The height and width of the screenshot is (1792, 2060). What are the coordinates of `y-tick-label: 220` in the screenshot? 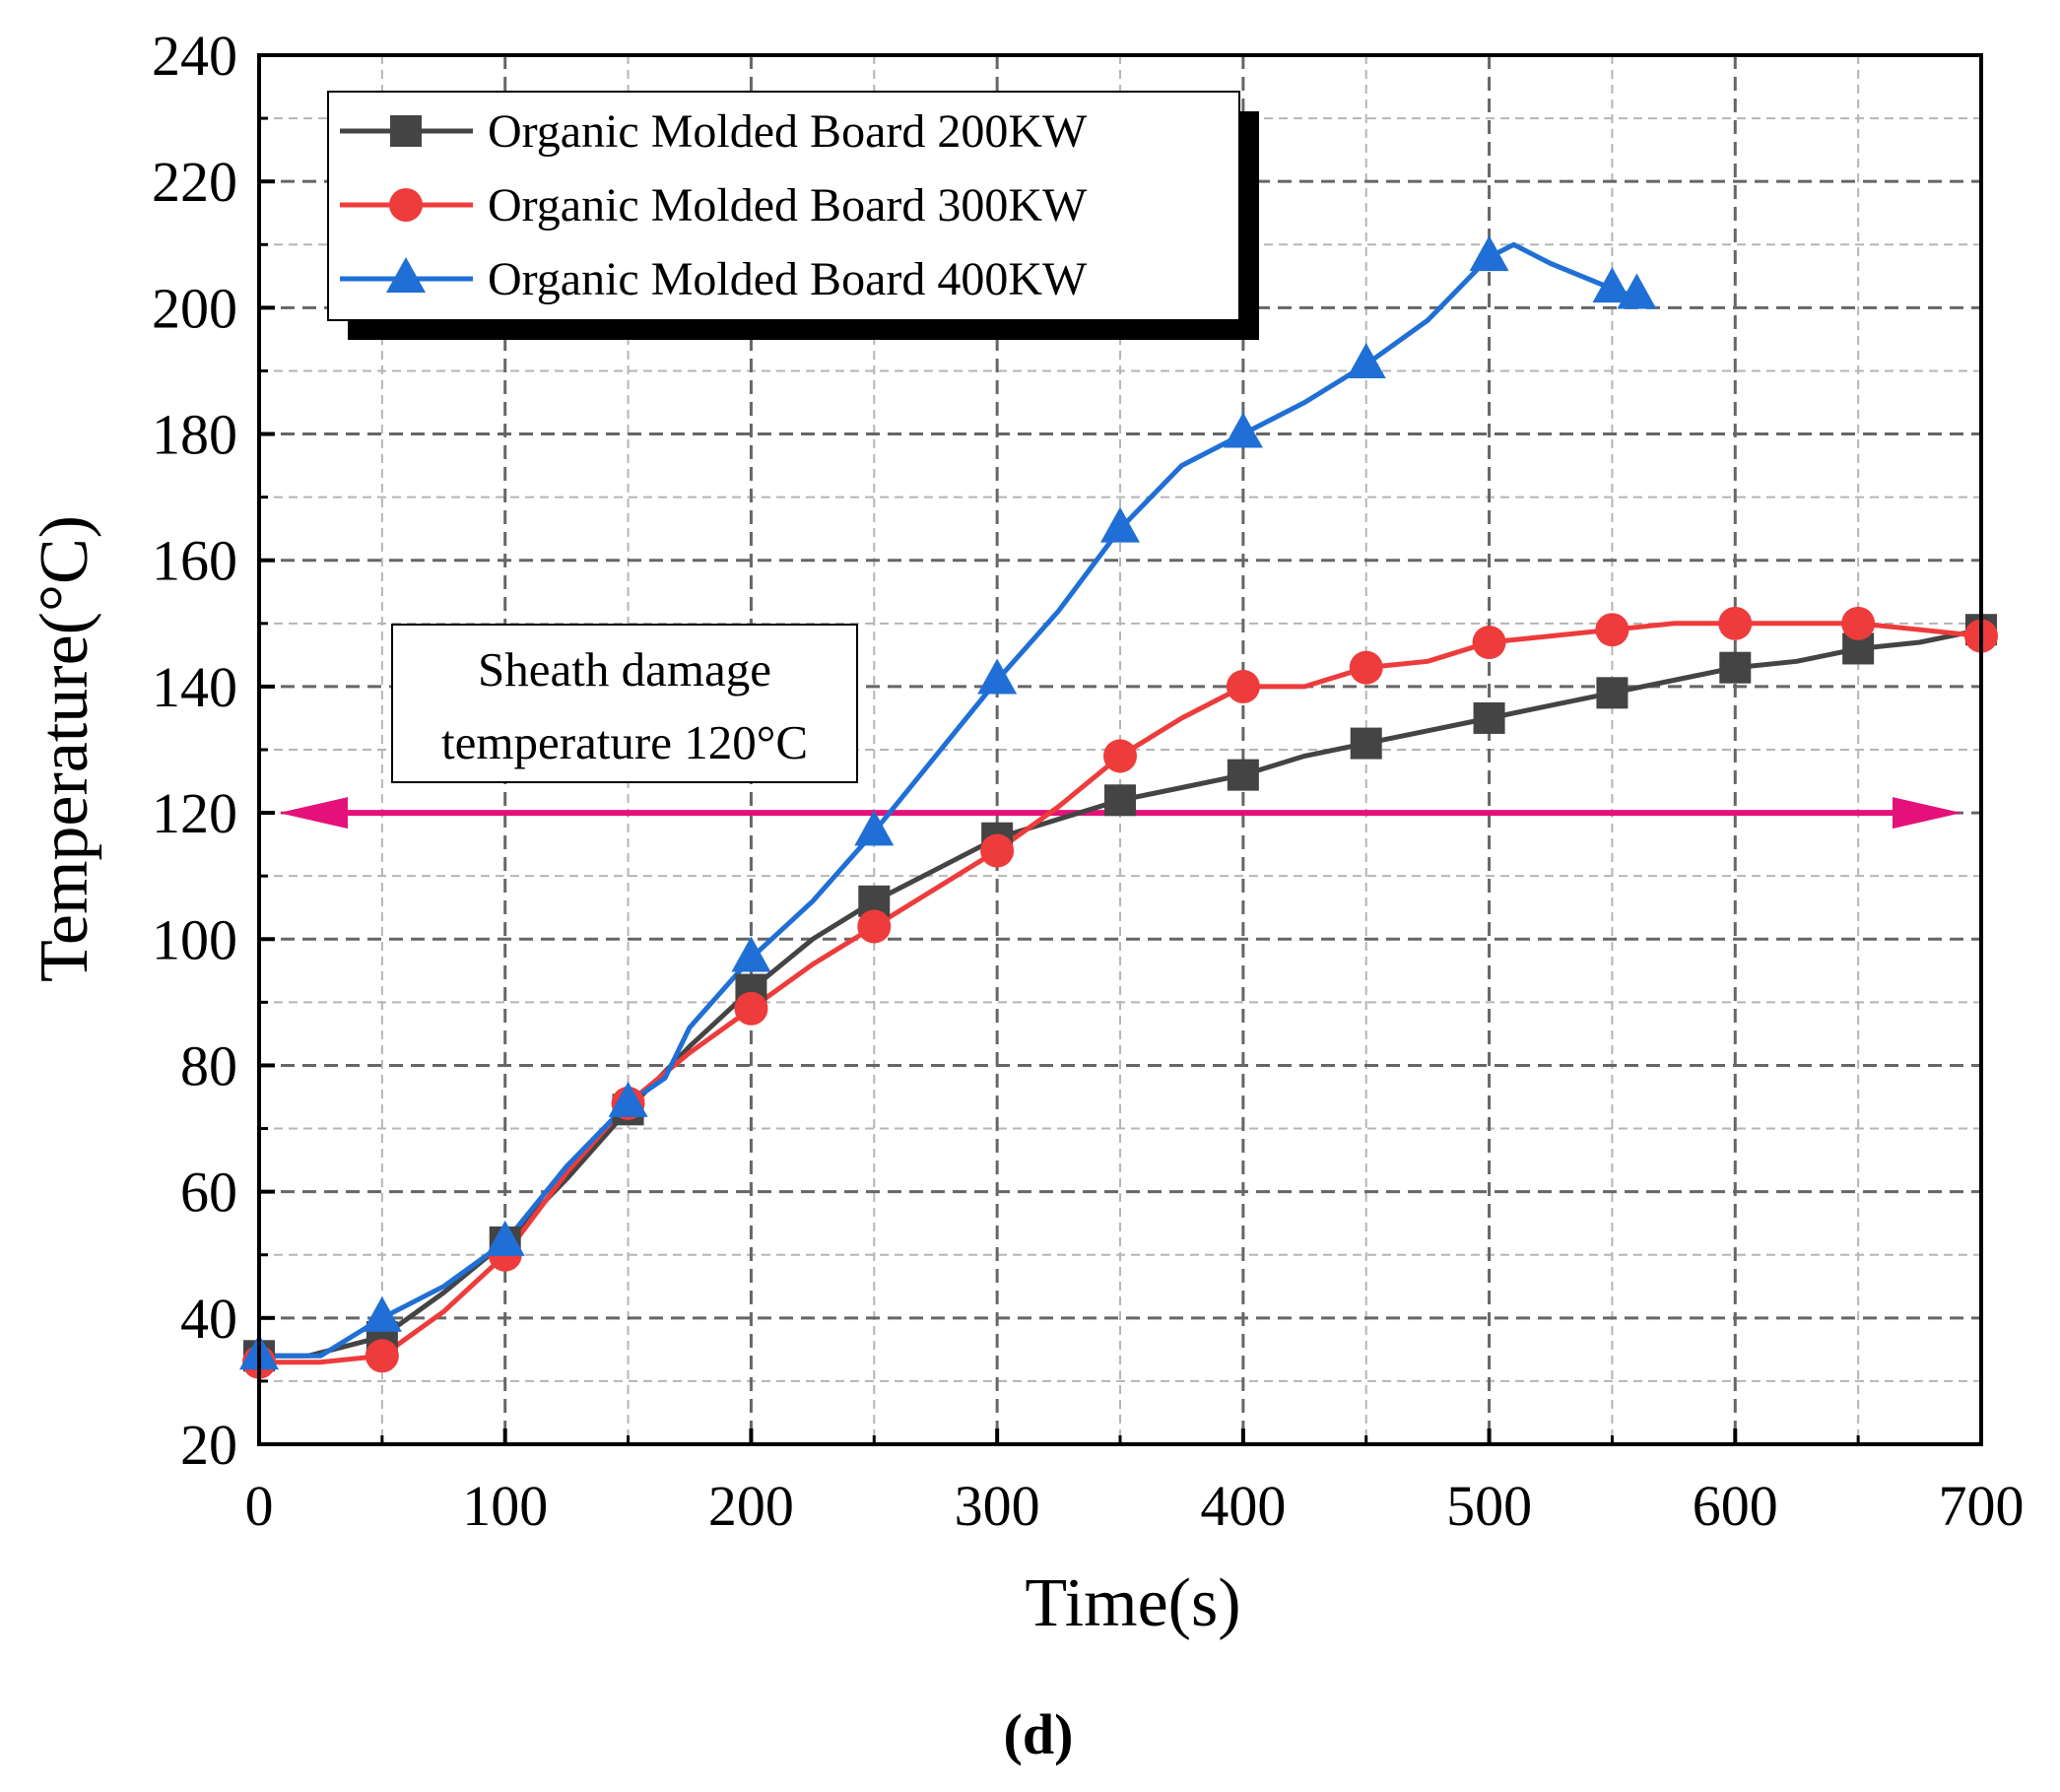 It's located at (194, 182).